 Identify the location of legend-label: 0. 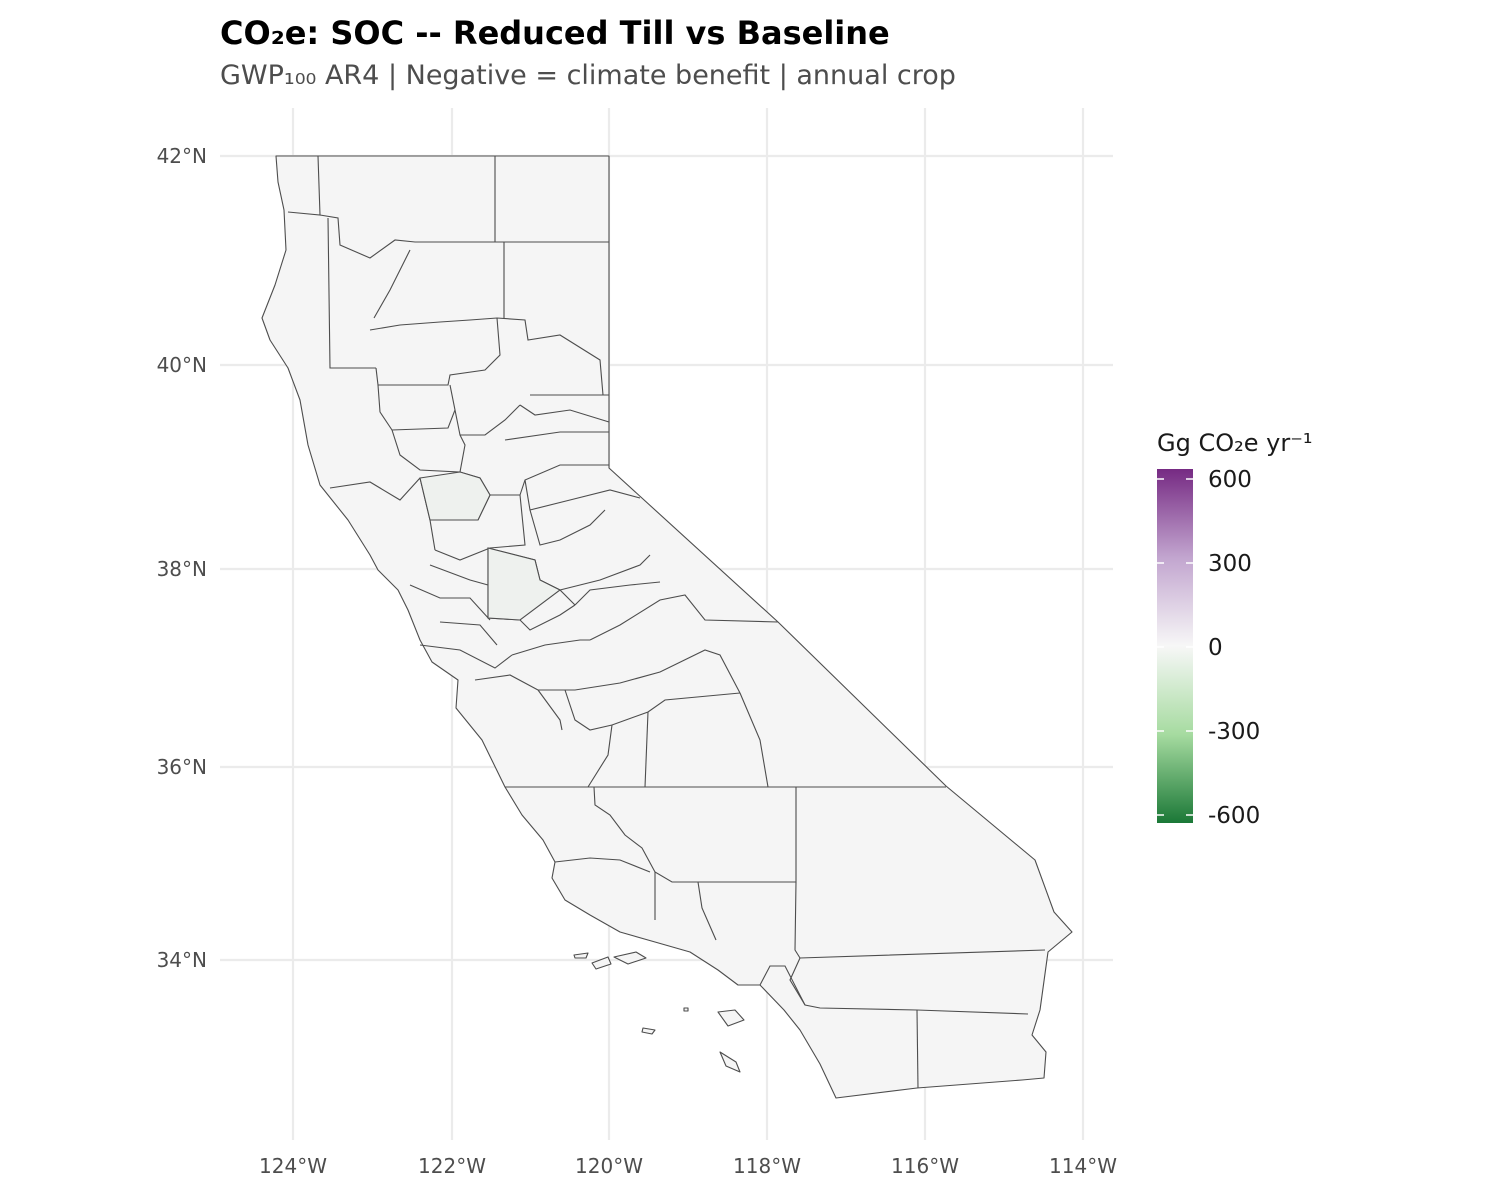
(1215, 648).